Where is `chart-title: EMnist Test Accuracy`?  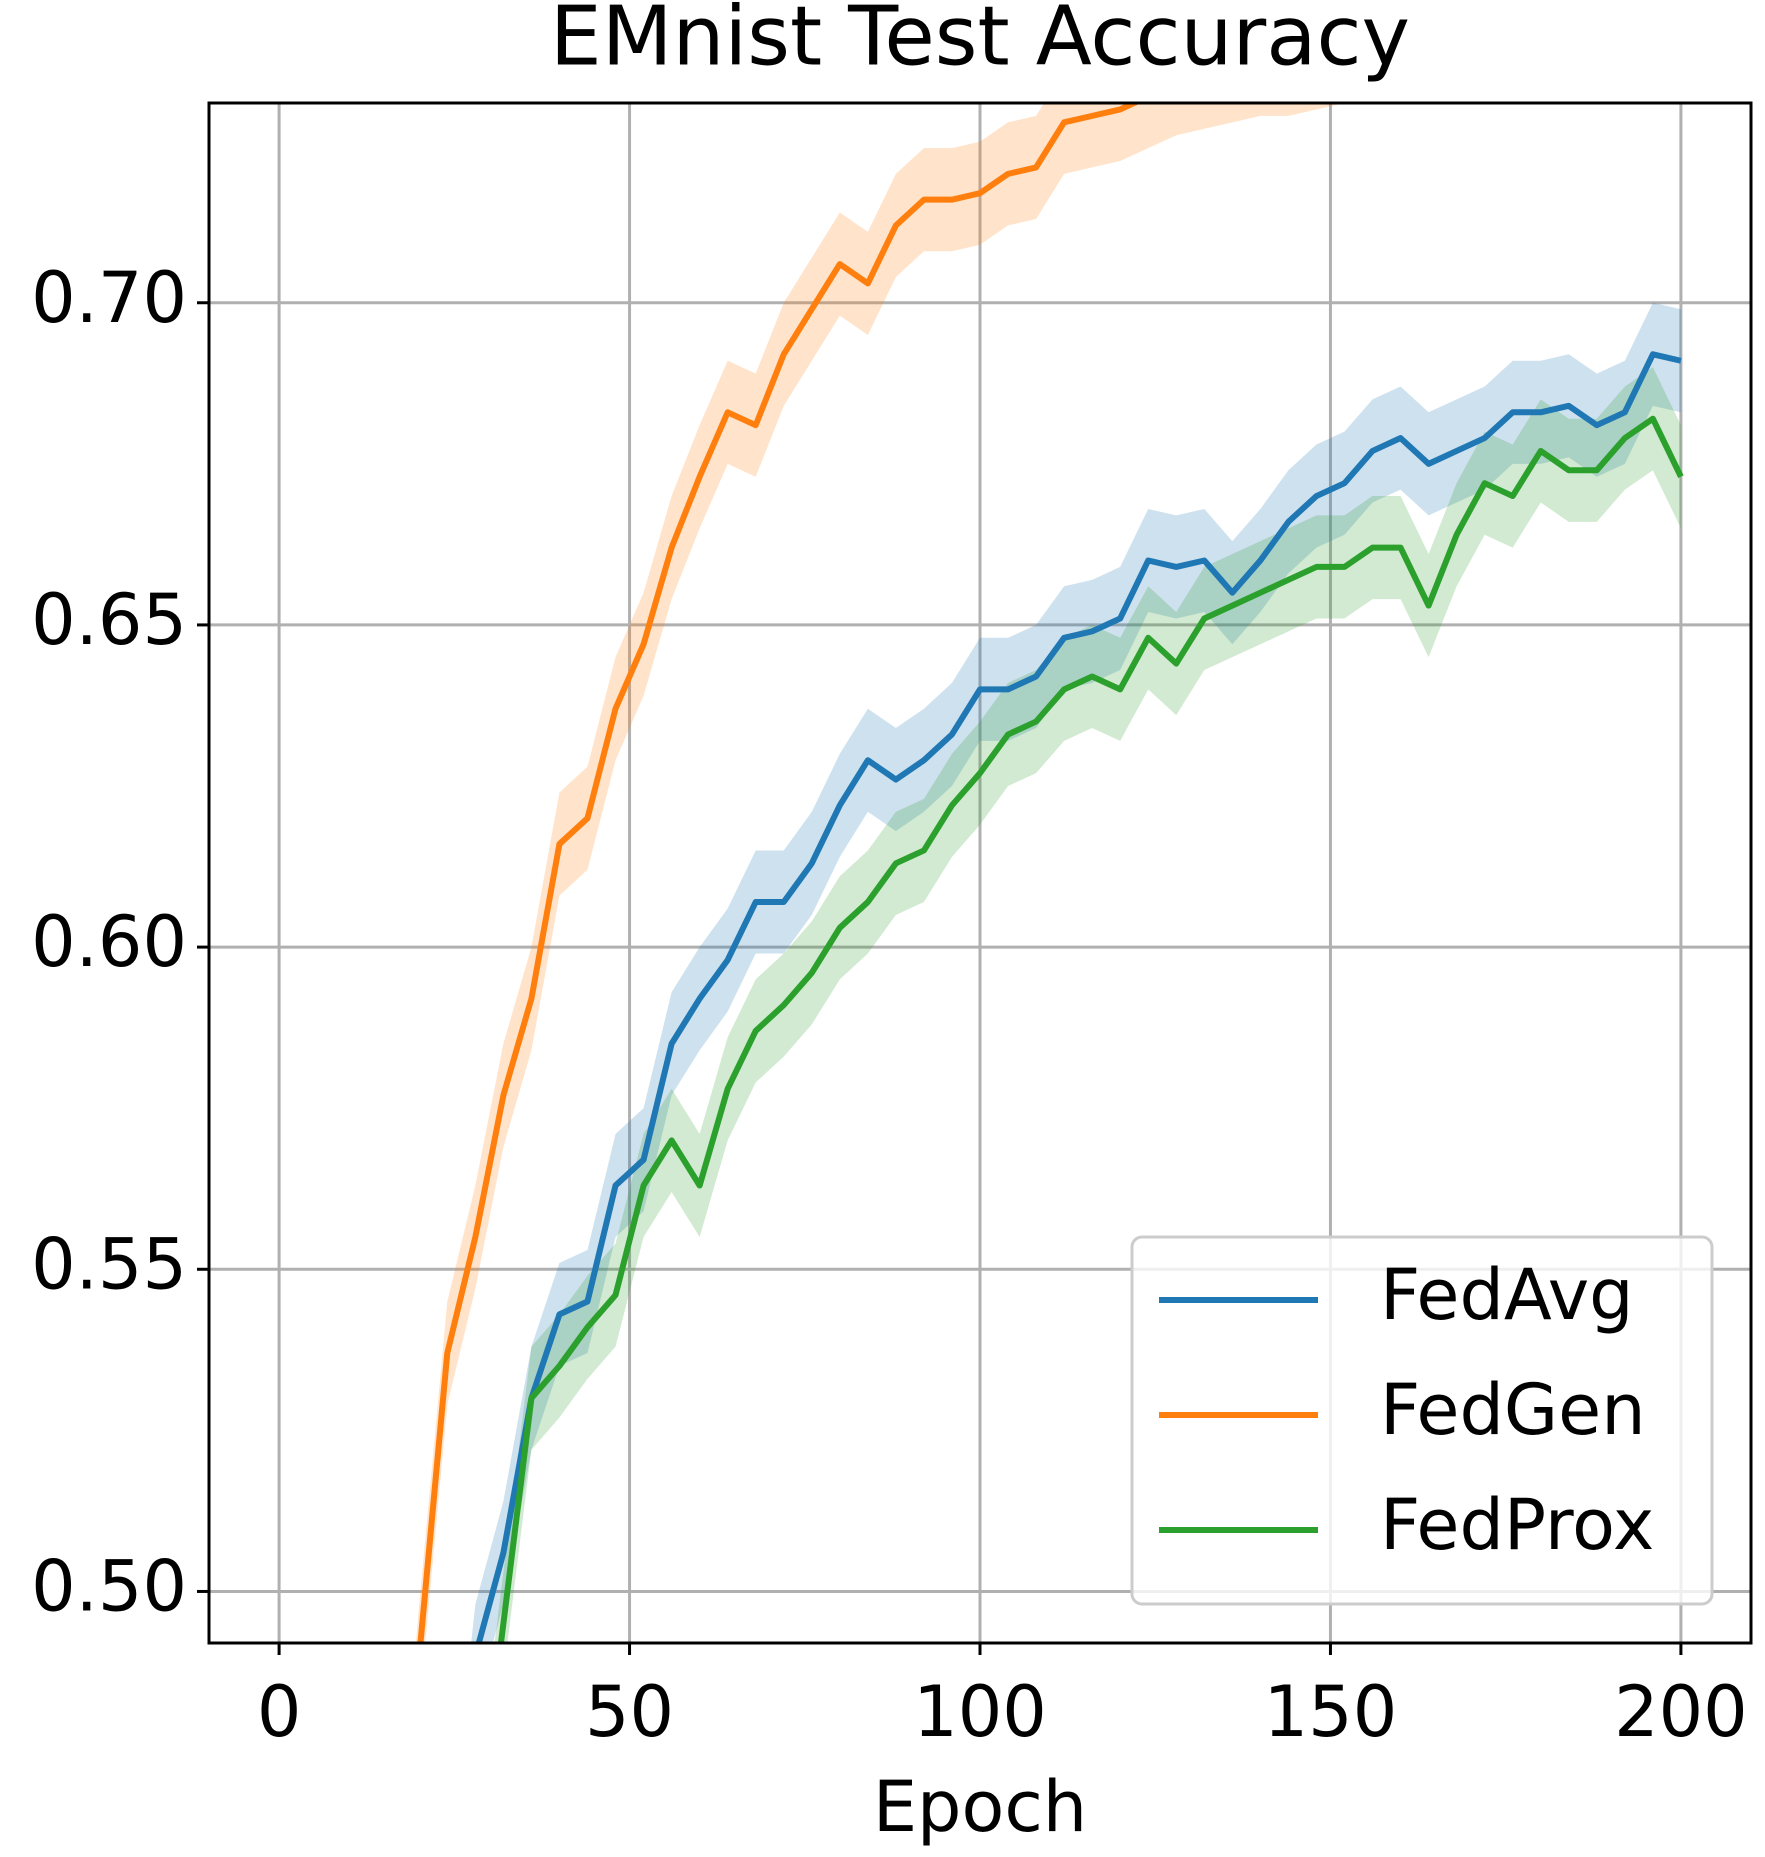 chart-title: EMnist Test Accuracy is located at coordinates (980, 42).